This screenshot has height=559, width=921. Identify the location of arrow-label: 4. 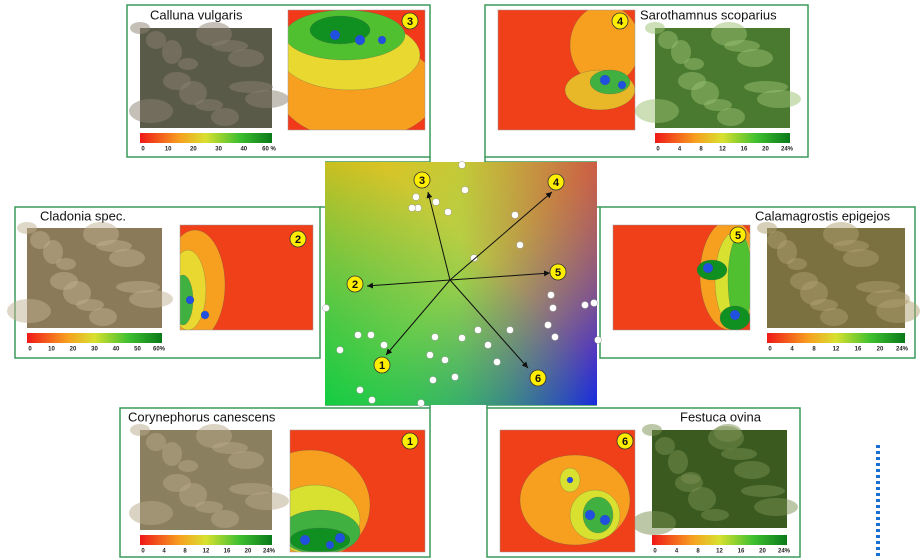
(556, 183).